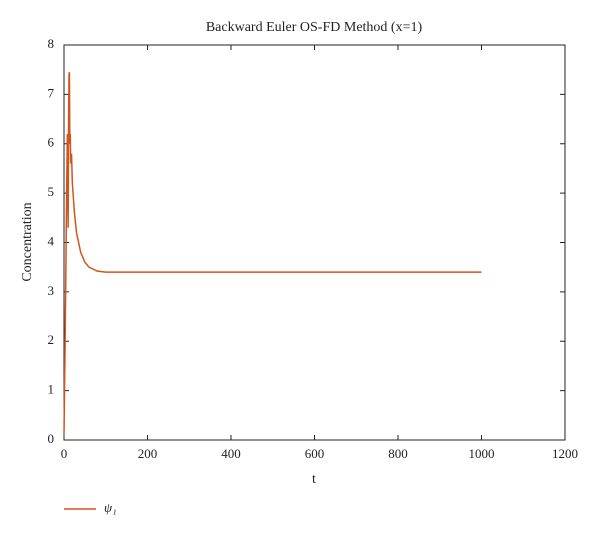 The image size is (600, 536). What do you see at coordinates (51, 191) in the screenshot?
I see `y-tick-label: 5` at bounding box center [51, 191].